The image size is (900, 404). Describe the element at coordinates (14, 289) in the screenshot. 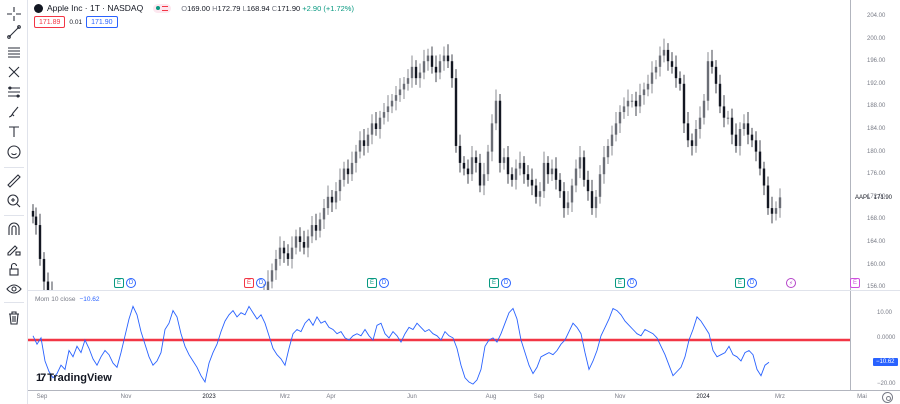

I see `eye-icon` at that location.